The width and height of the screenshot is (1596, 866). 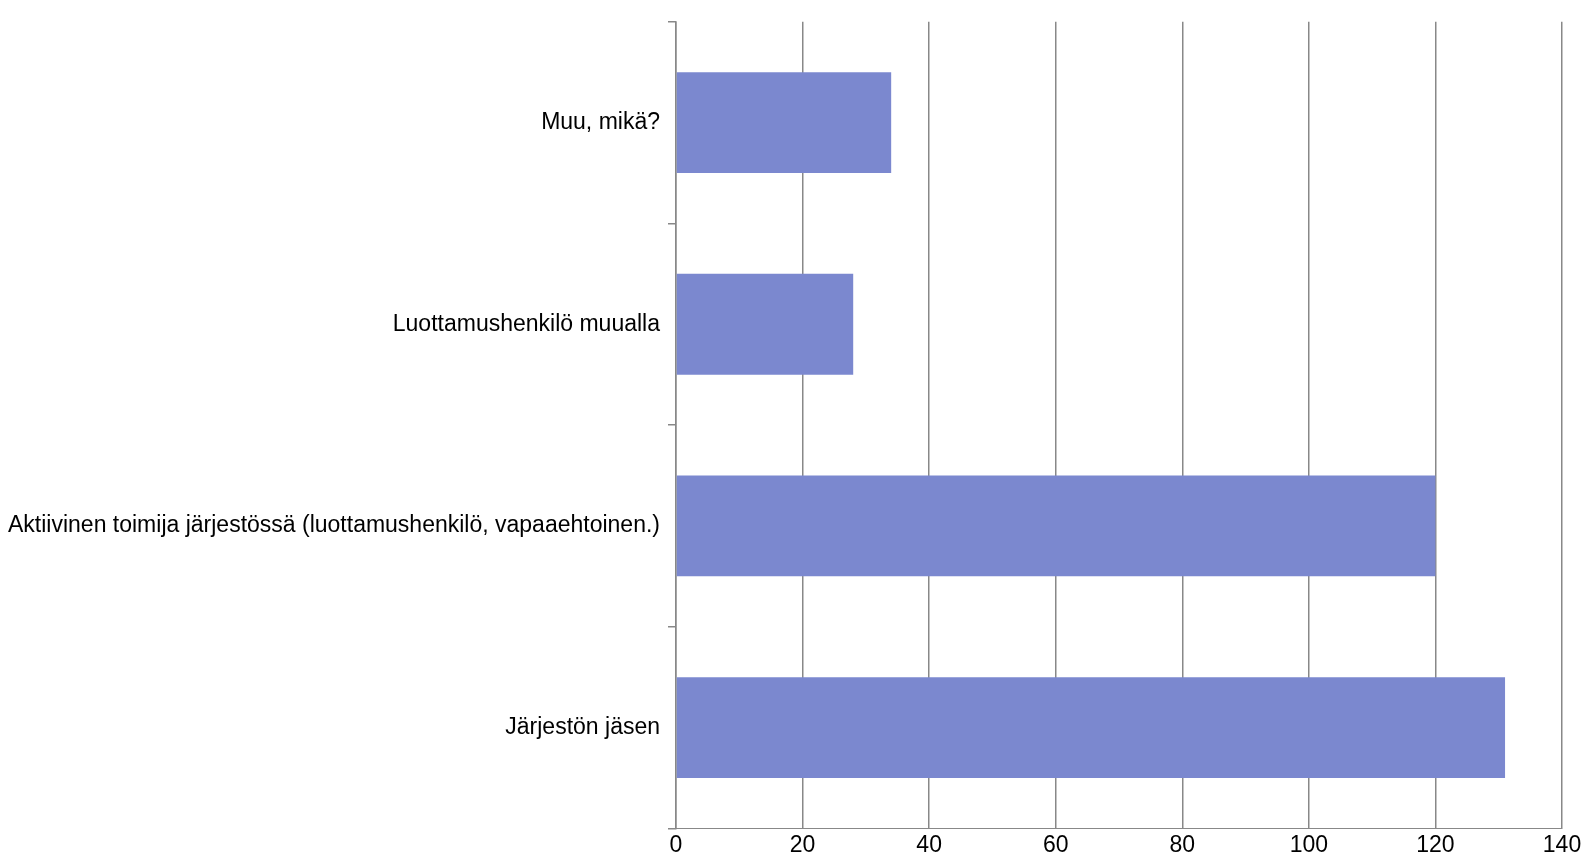 I want to click on x-tick-label: 20, so click(x=802, y=843).